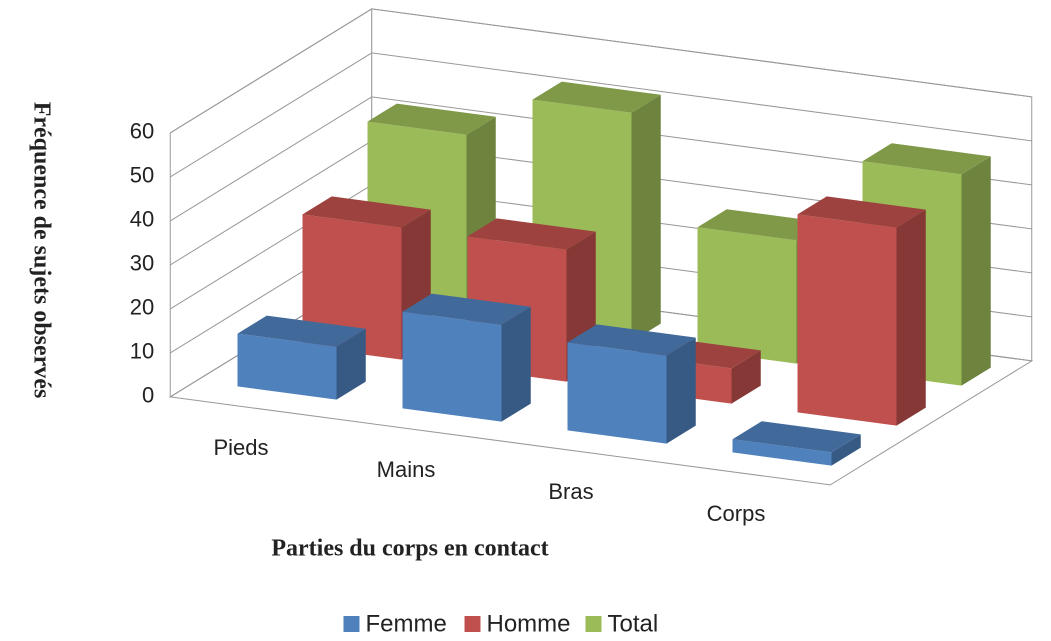 The height and width of the screenshot is (641, 1051). What do you see at coordinates (409, 549) in the screenshot?
I see `x-axis-title: Parties du corps en contact` at bounding box center [409, 549].